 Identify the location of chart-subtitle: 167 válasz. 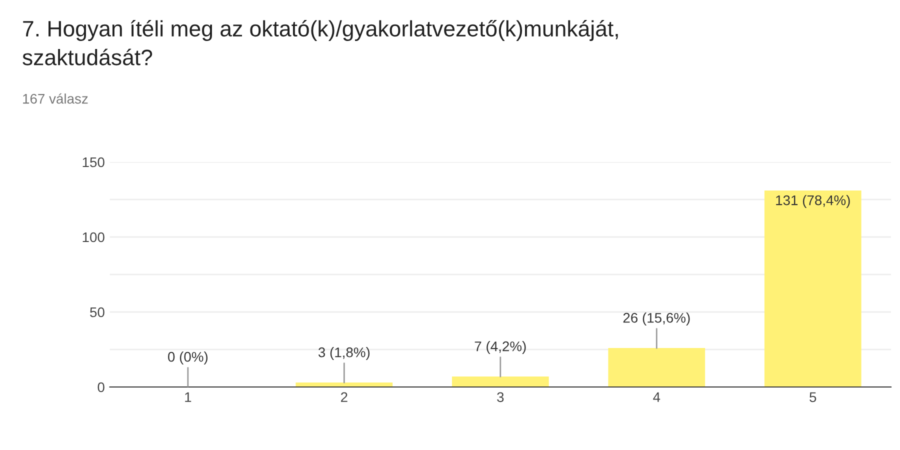
(55, 98).